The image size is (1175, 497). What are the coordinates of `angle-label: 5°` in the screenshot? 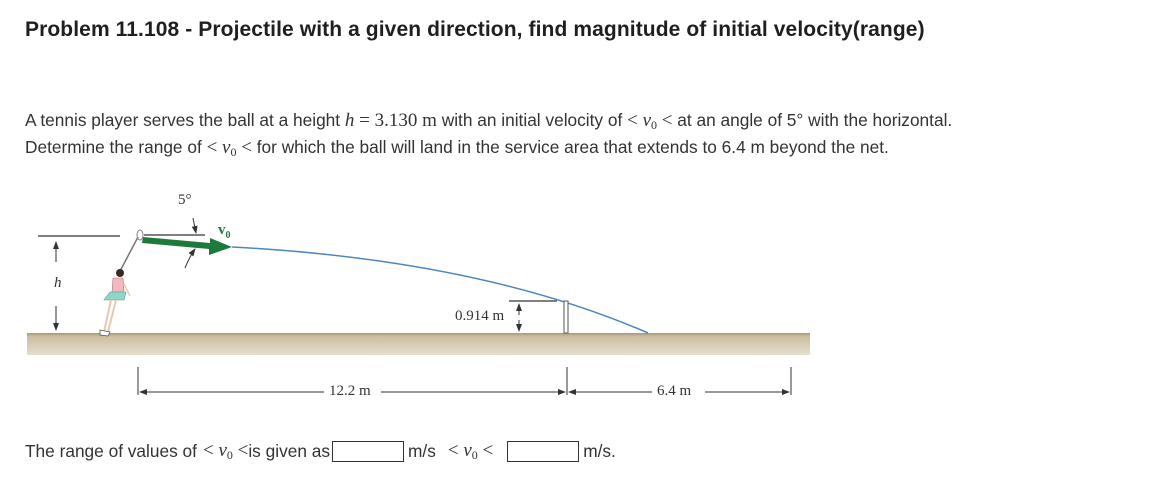 It's located at (185, 200).